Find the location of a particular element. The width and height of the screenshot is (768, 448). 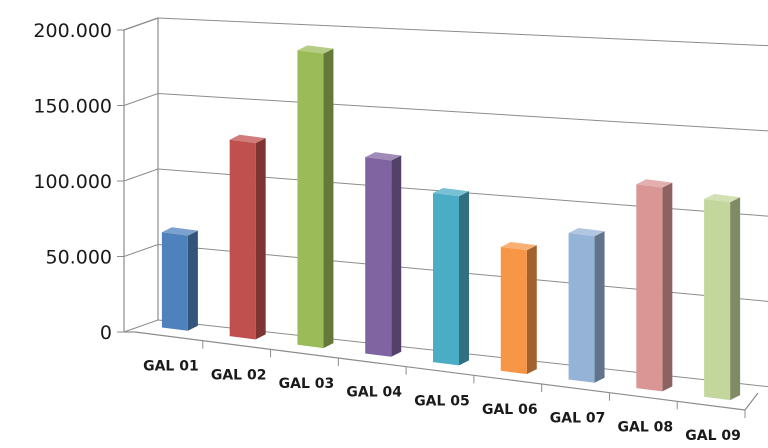

side-wall is located at coordinates (139, 175).